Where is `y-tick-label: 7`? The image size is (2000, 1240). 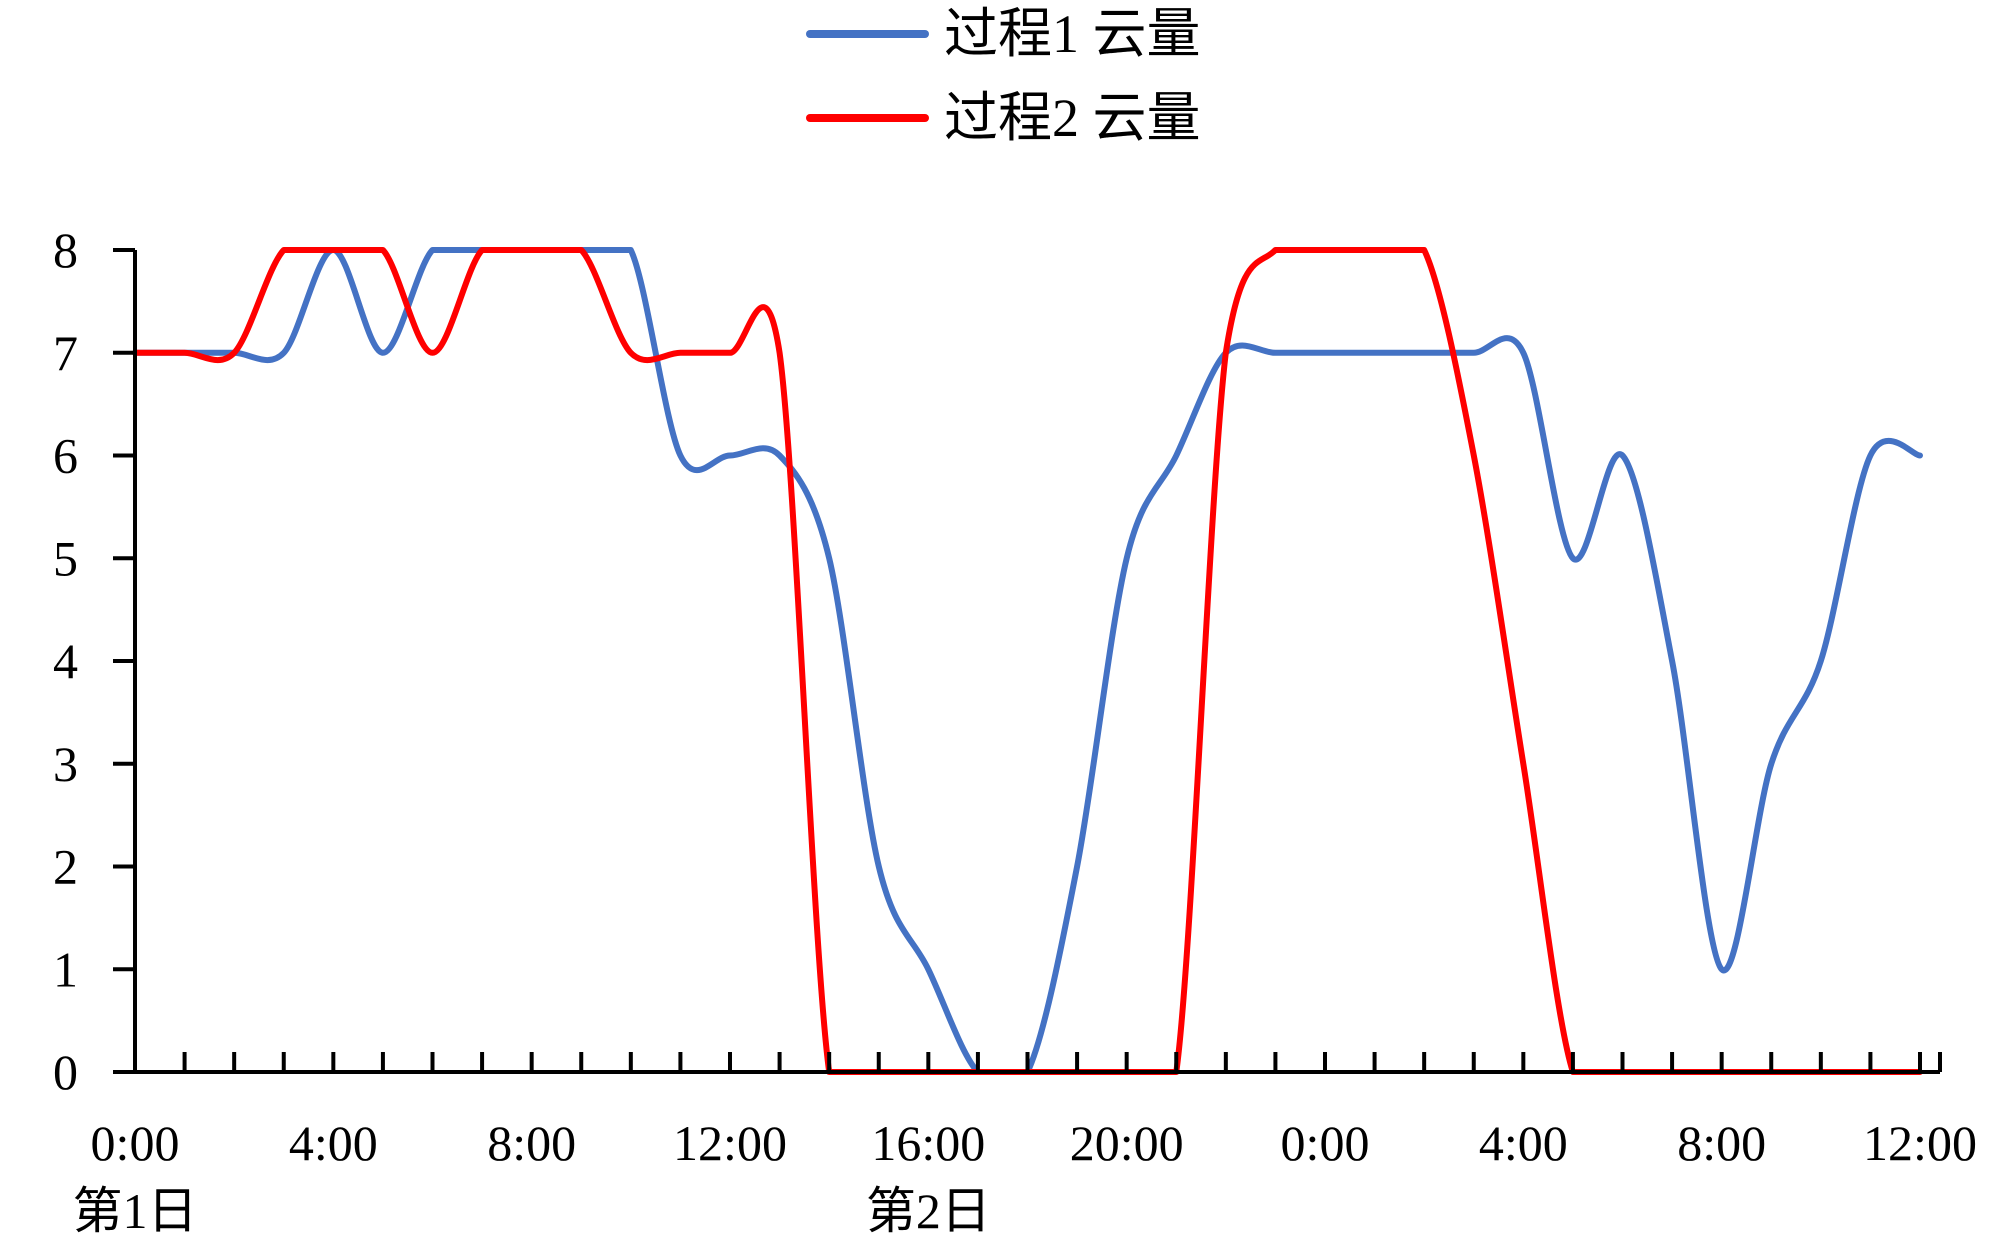 y-tick-label: 7 is located at coordinates (65, 353).